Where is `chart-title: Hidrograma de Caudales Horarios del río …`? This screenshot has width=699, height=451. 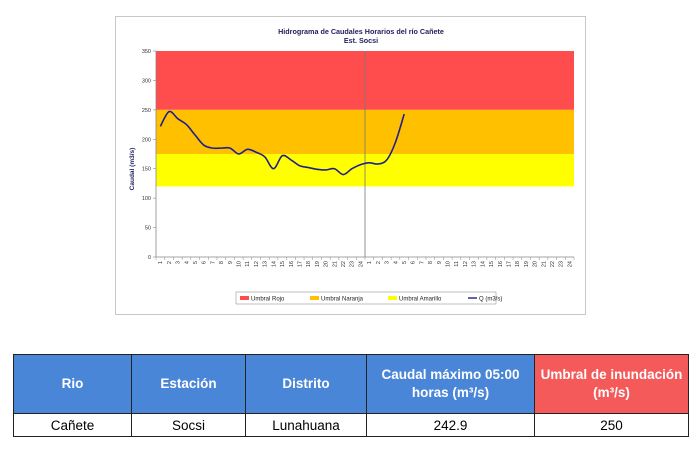 chart-title: Hidrograma de Caudales Horarios del río … is located at coordinates (361, 31).